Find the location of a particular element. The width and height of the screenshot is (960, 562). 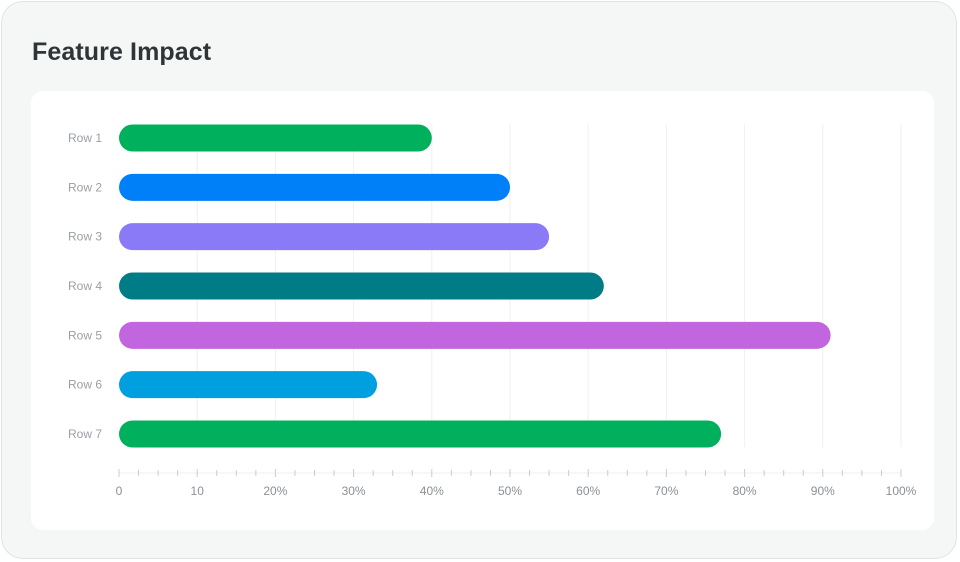

row-label: Row 1 is located at coordinates (85, 138).